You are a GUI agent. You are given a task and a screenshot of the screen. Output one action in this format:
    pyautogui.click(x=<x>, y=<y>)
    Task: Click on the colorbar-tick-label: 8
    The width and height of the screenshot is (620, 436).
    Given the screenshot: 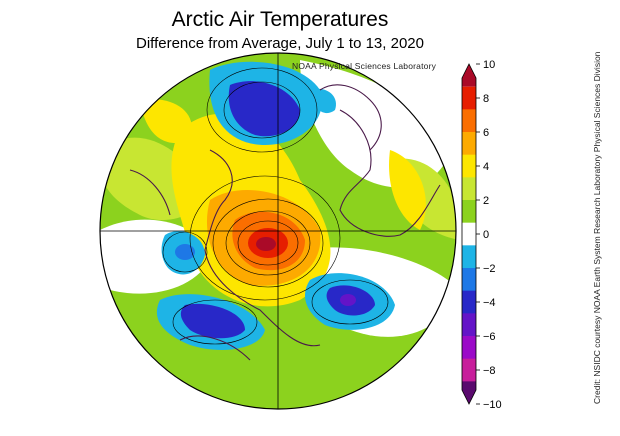 What is the action you would take?
    pyautogui.click(x=486, y=99)
    